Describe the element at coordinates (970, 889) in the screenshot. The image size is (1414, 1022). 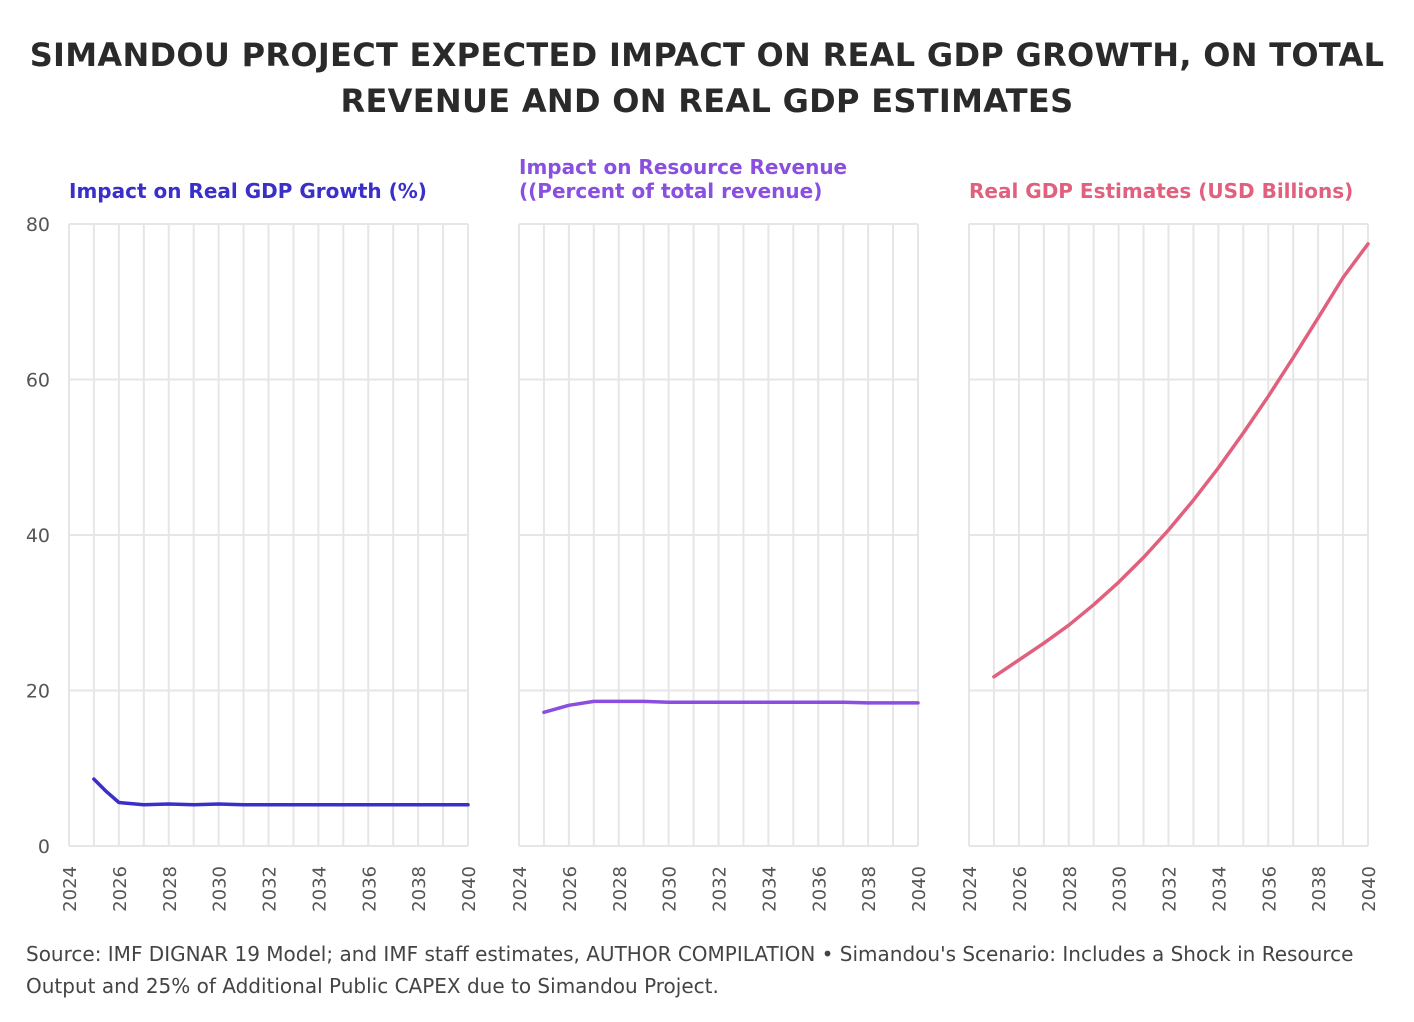
I see `x-tick-label-panel3-2024: 2024` at that location.